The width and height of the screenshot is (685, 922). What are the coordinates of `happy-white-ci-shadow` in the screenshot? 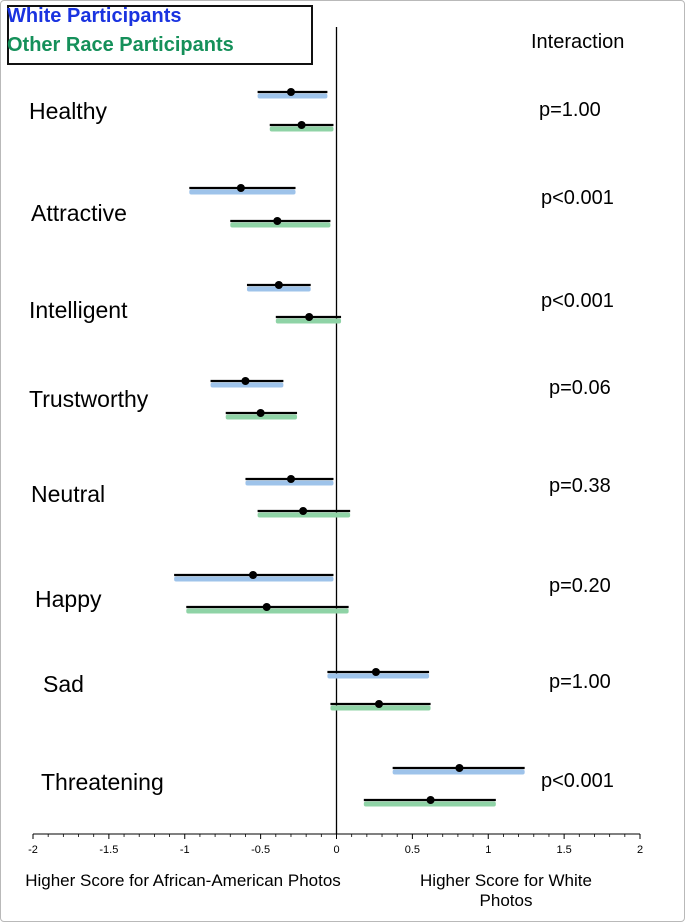 It's located at (254, 579).